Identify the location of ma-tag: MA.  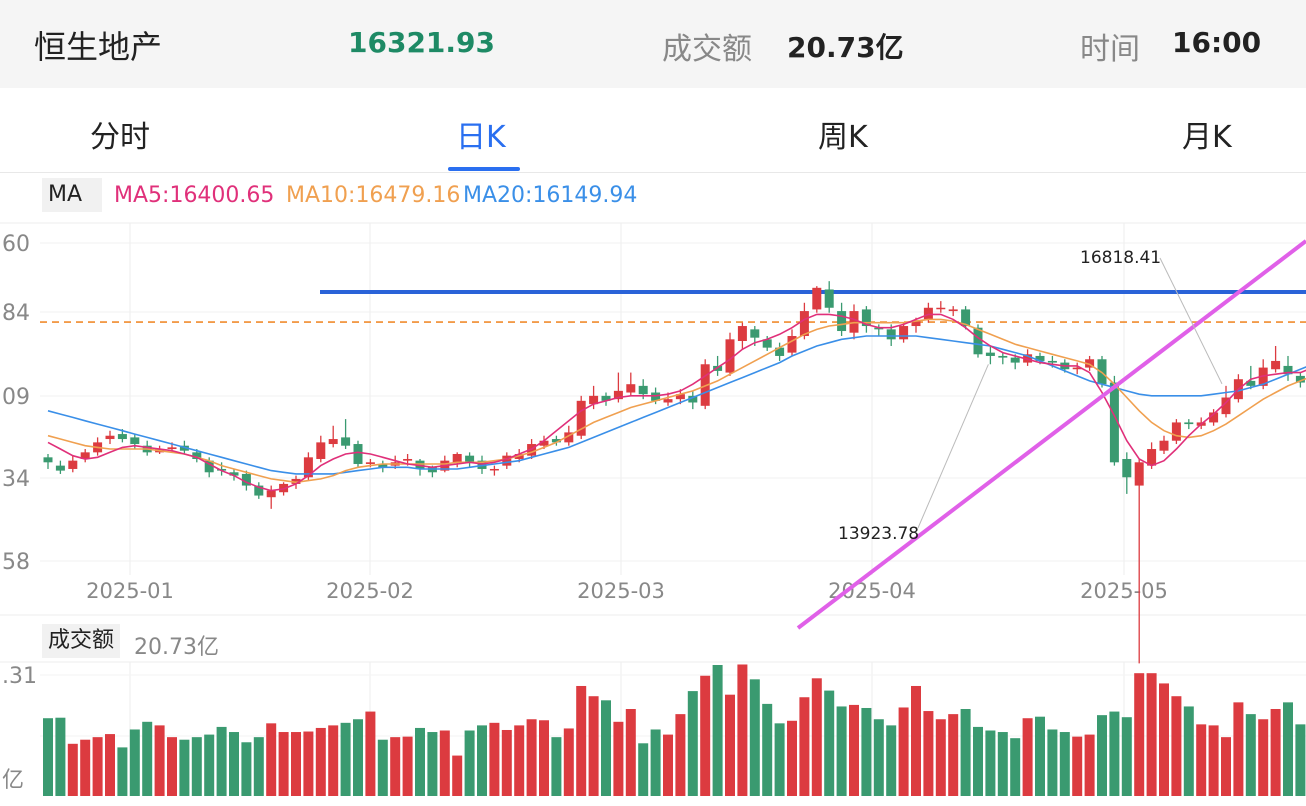
(72, 195).